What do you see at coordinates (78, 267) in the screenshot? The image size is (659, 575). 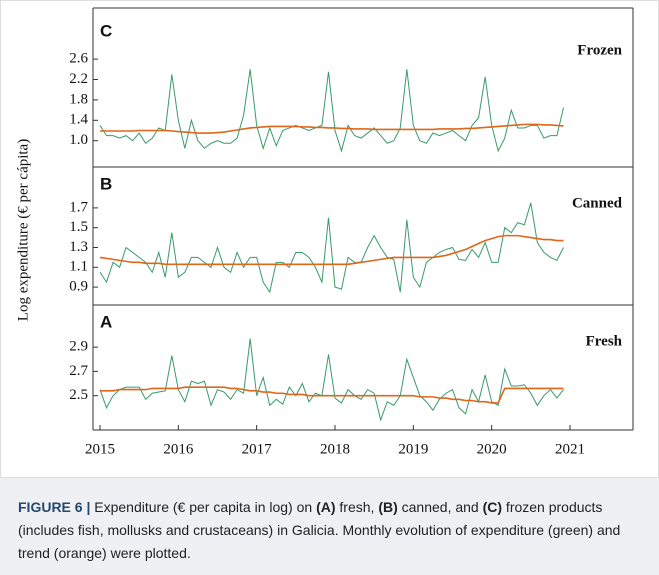 I see `y-tick-label: 1.1` at bounding box center [78, 267].